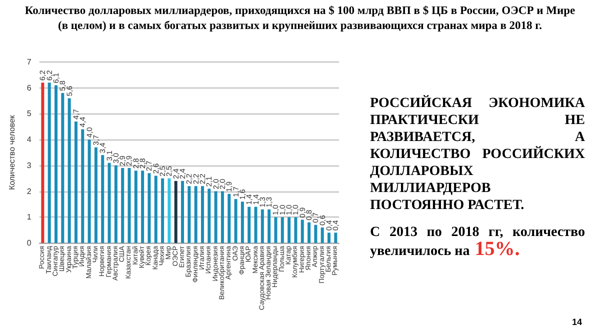 The height and width of the screenshot is (335, 600). What do you see at coordinates (29, 217) in the screenshot?
I see `y-tick-label: 1` at bounding box center [29, 217].